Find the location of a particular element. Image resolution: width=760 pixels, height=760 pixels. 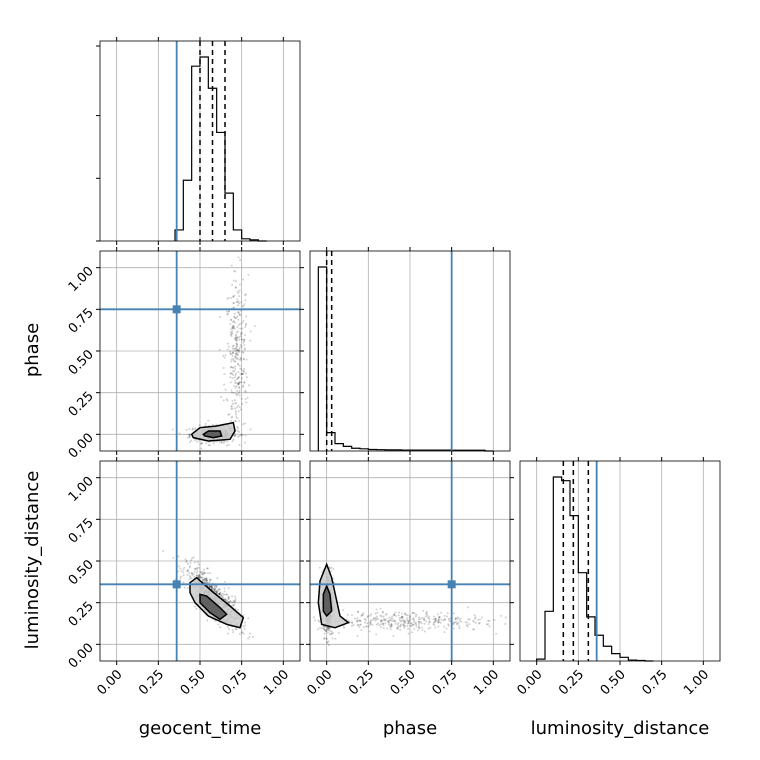

y-tick-label: 0.75 is located at coordinates (81, 321).